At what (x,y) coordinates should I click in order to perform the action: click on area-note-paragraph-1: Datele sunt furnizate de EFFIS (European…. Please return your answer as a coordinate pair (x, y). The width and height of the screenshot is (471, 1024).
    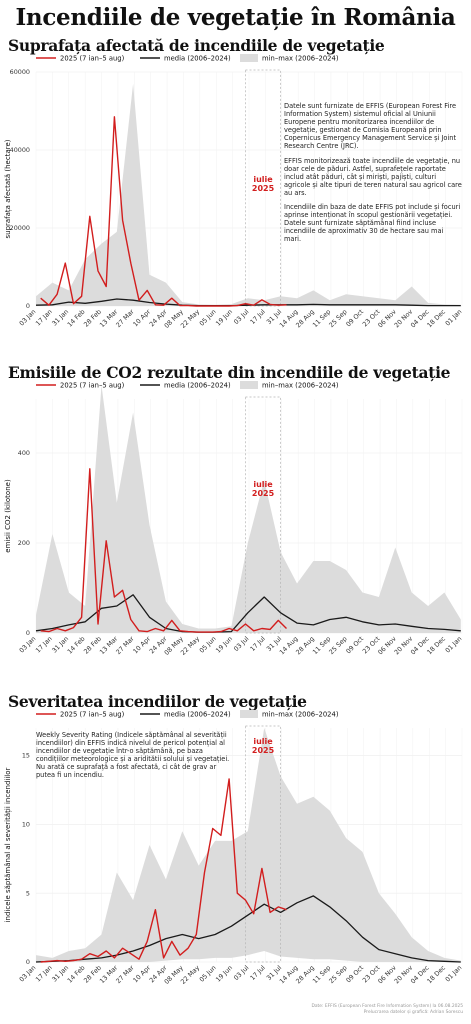
    Looking at the image, I should click on (370, 126).